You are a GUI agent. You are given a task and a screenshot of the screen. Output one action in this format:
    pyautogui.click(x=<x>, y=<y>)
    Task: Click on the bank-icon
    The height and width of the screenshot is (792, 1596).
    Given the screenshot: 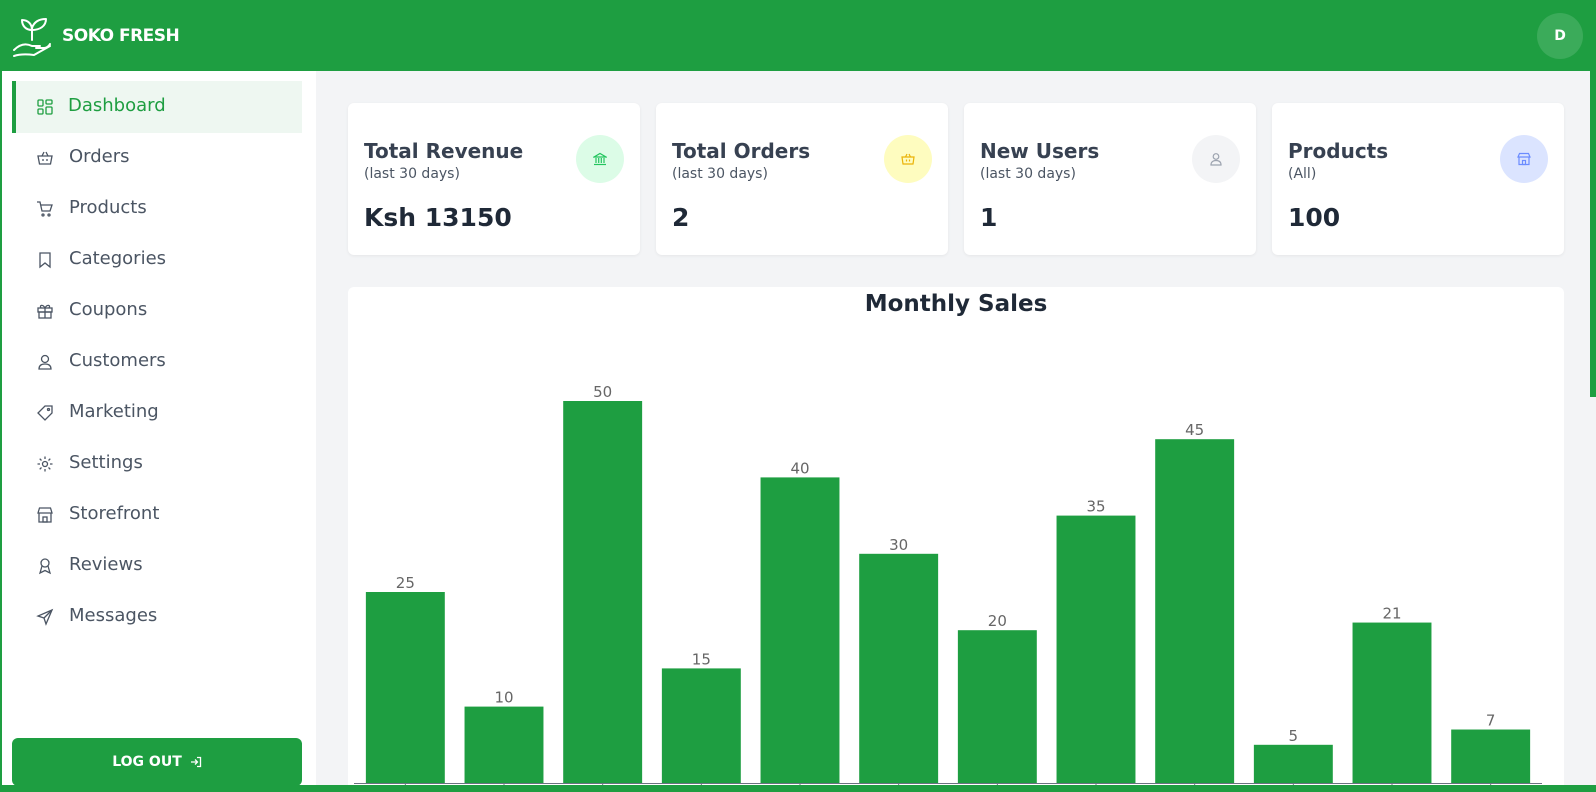 What is the action you would take?
    pyautogui.click(x=600, y=159)
    